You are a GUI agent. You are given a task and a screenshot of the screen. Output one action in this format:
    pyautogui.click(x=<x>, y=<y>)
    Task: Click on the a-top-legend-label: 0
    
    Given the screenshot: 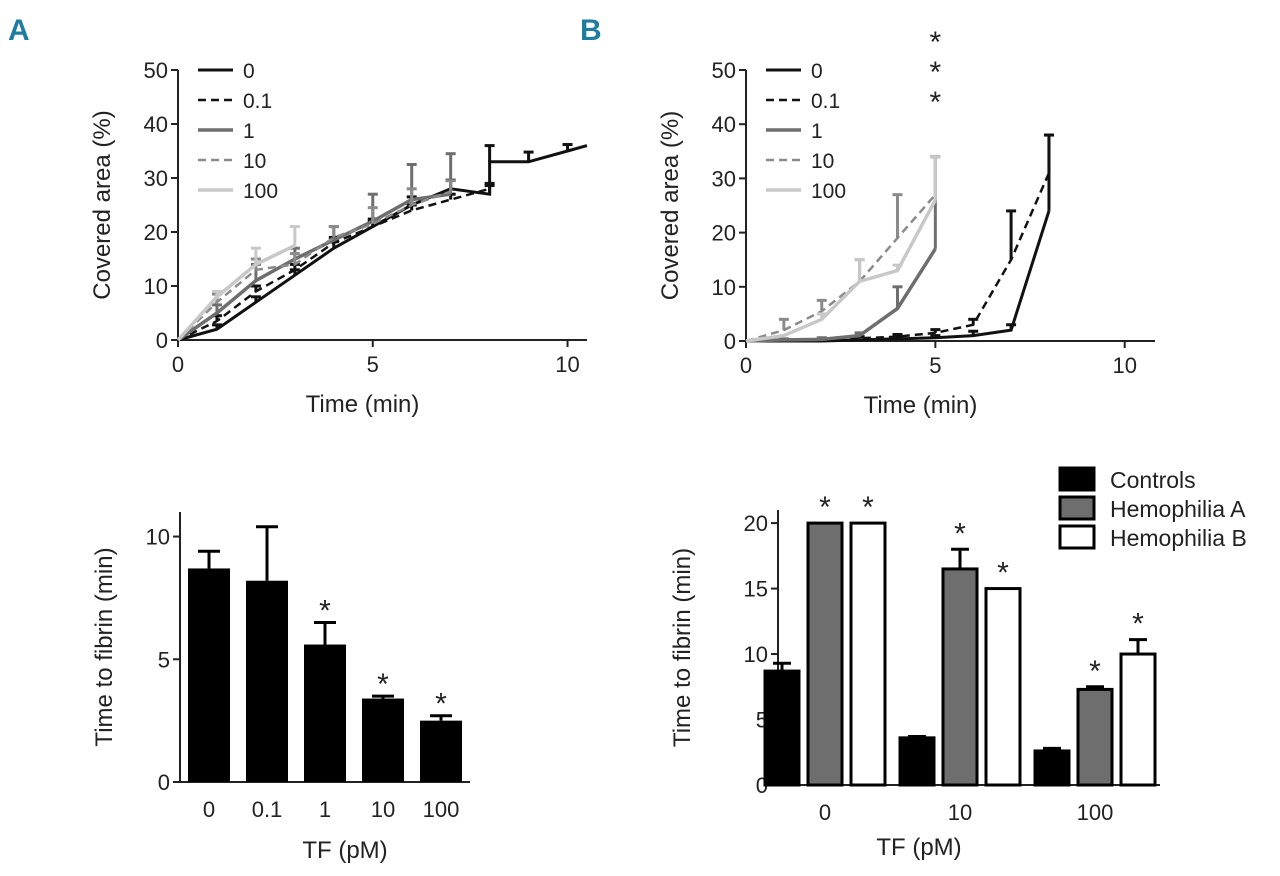 What is the action you would take?
    pyautogui.click(x=249, y=71)
    